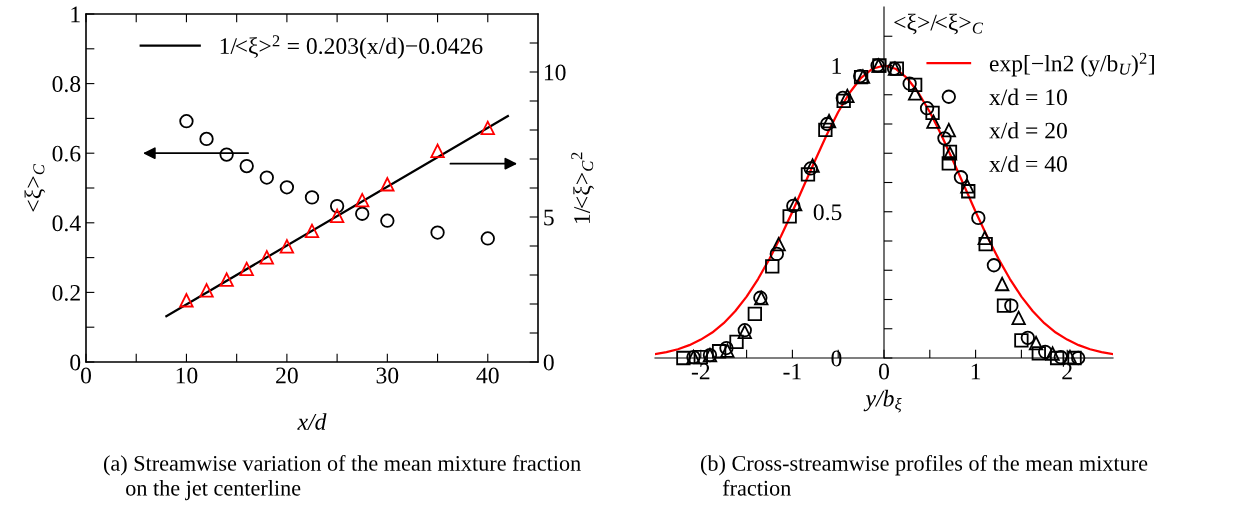 The image size is (1243, 526). I want to click on x-tick-label: 0, so click(884, 371).